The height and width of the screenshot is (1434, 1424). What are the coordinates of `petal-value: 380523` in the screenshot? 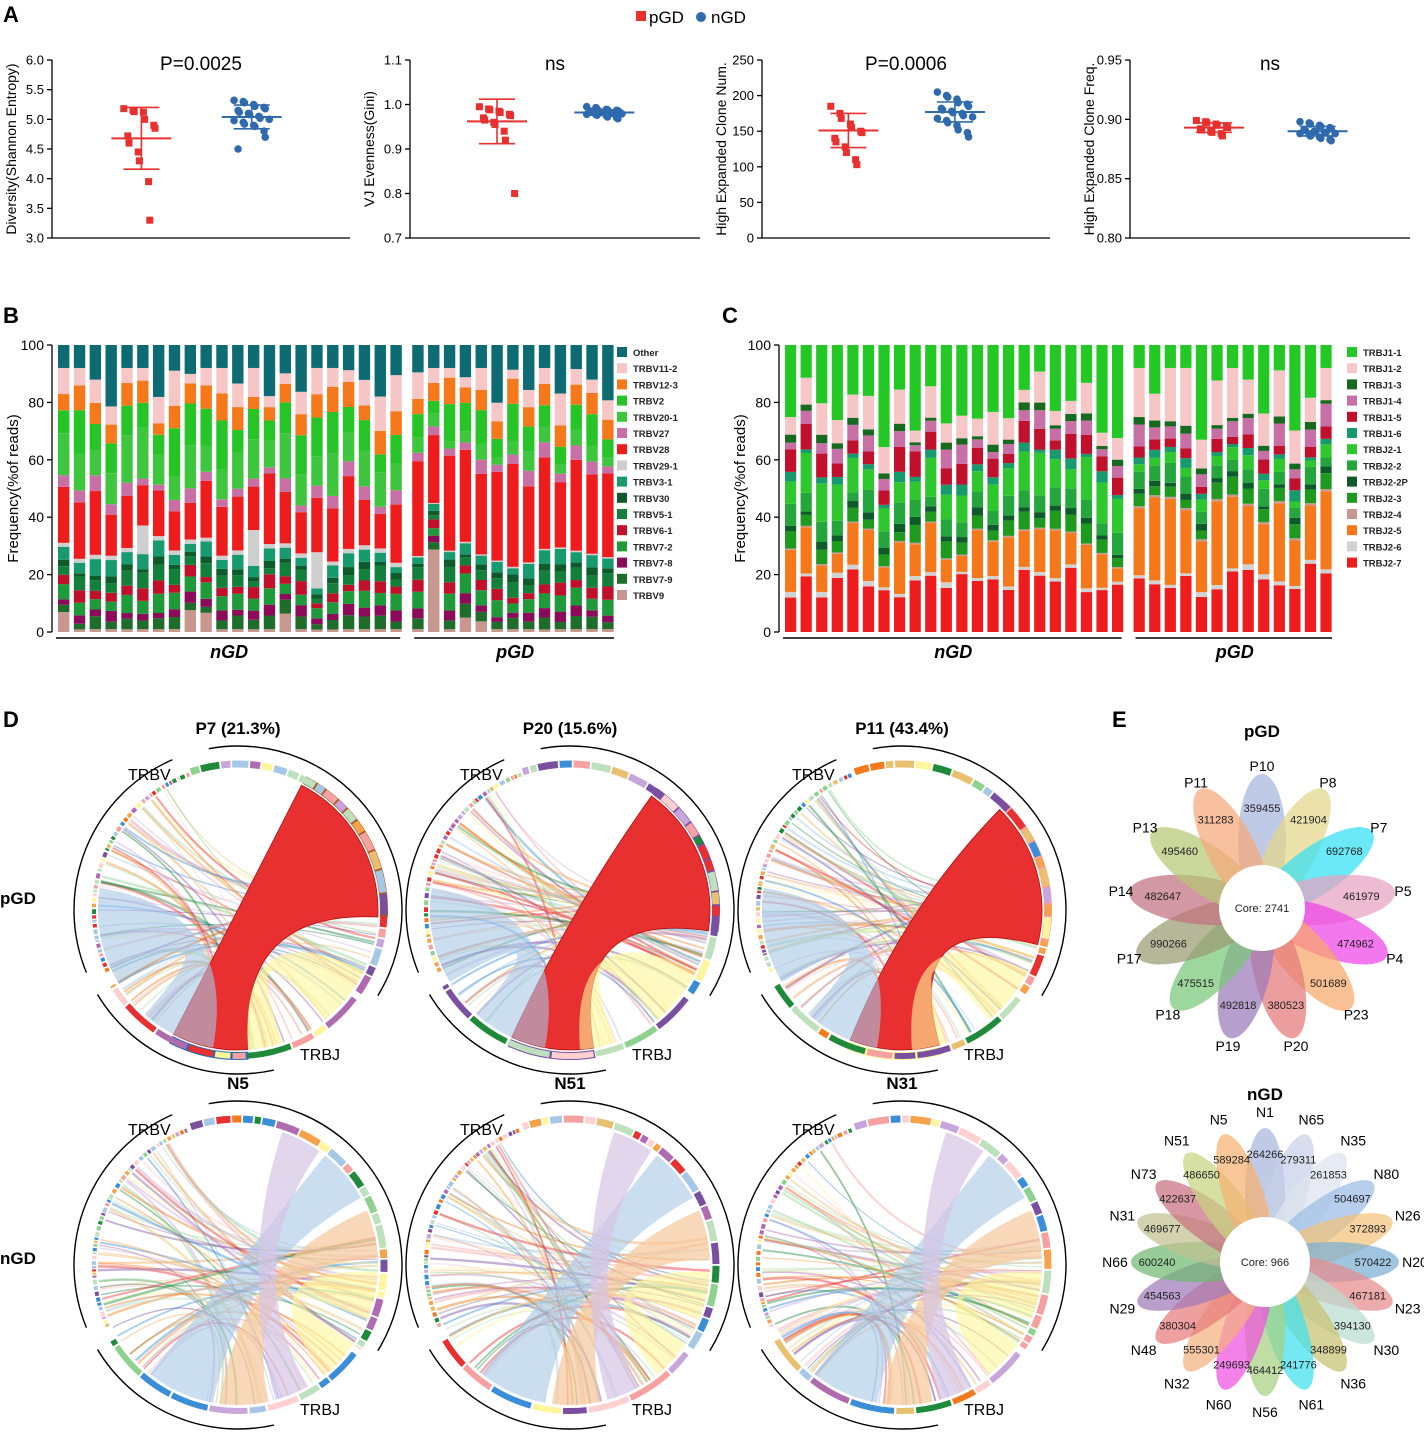 It's located at (1286, 1006).